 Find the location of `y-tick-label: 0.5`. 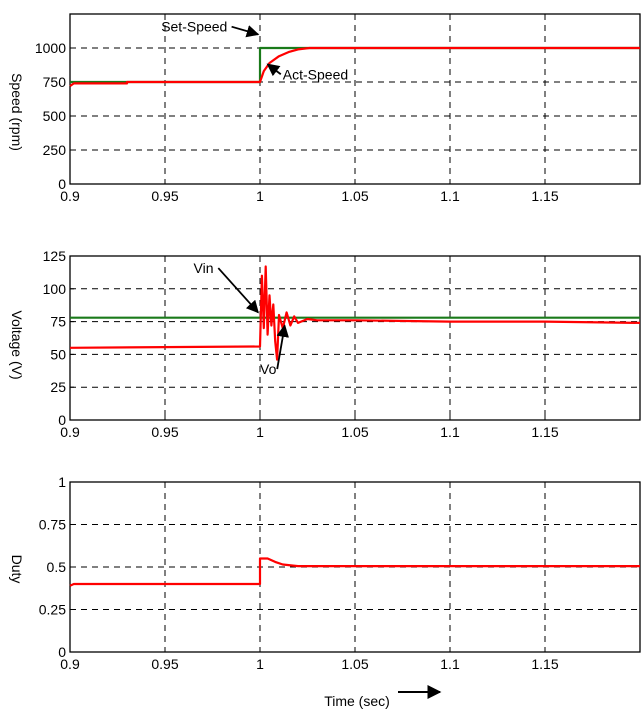

y-tick-label: 0.5 is located at coordinates (57, 567).